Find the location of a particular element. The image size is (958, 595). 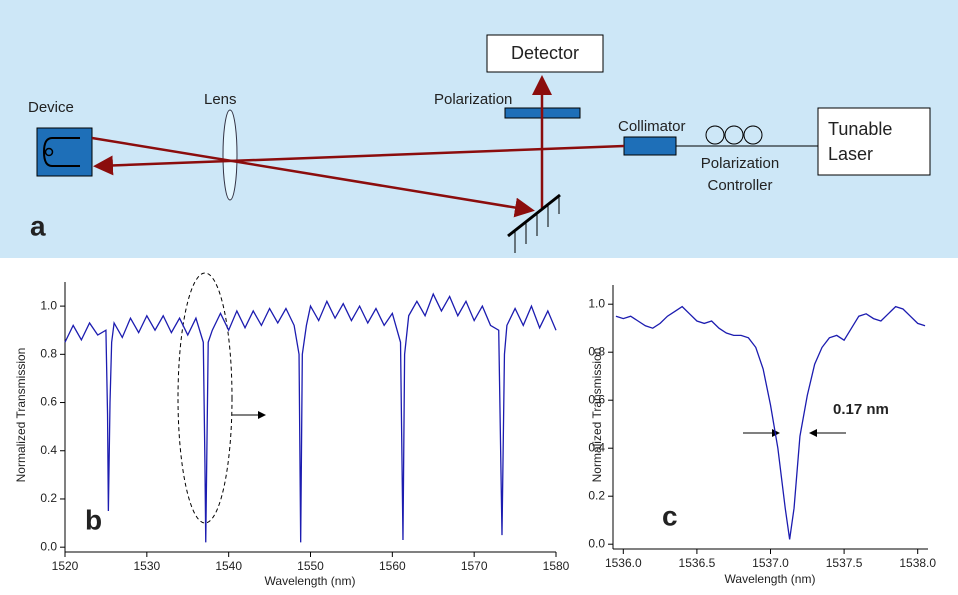

mirror is located at coordinates (534, 215).